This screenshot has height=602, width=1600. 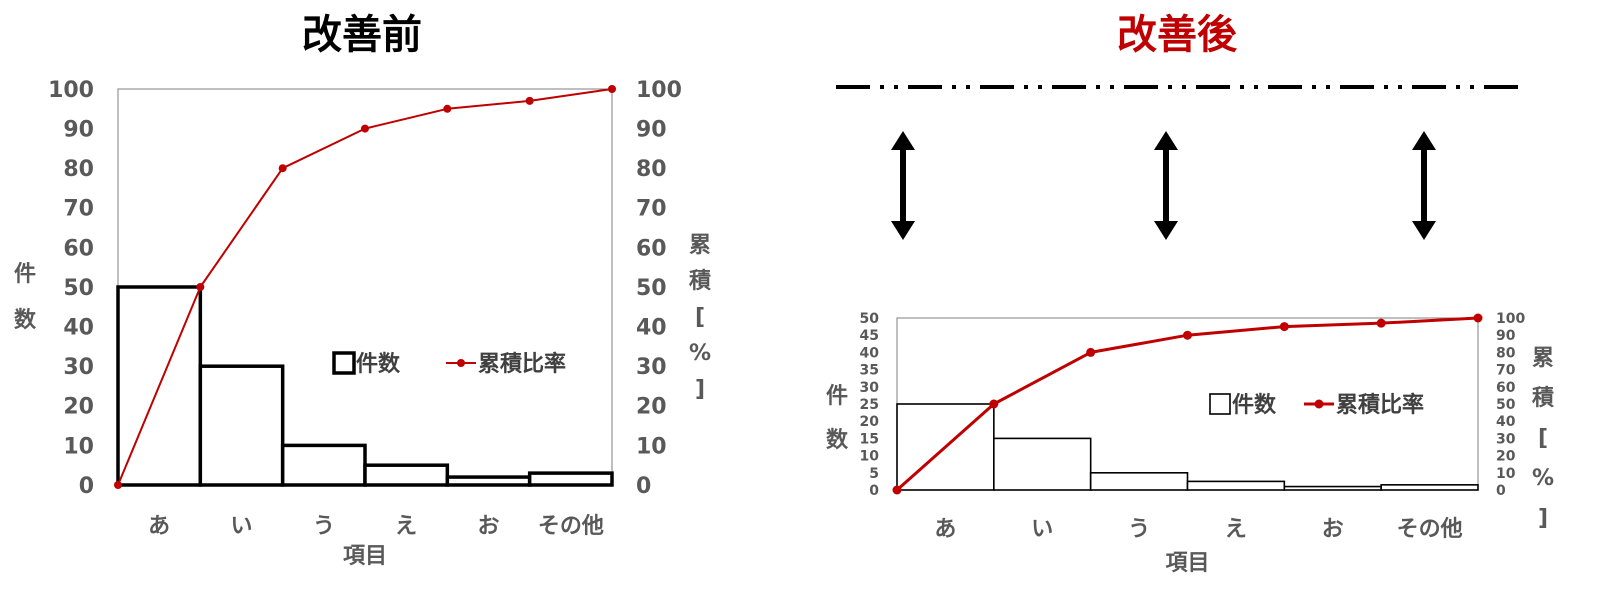 What do you see at coordinates (700, 353) in the screenshot?
I see `y2-axis-label-char: %` at bounding box center [700, 353].